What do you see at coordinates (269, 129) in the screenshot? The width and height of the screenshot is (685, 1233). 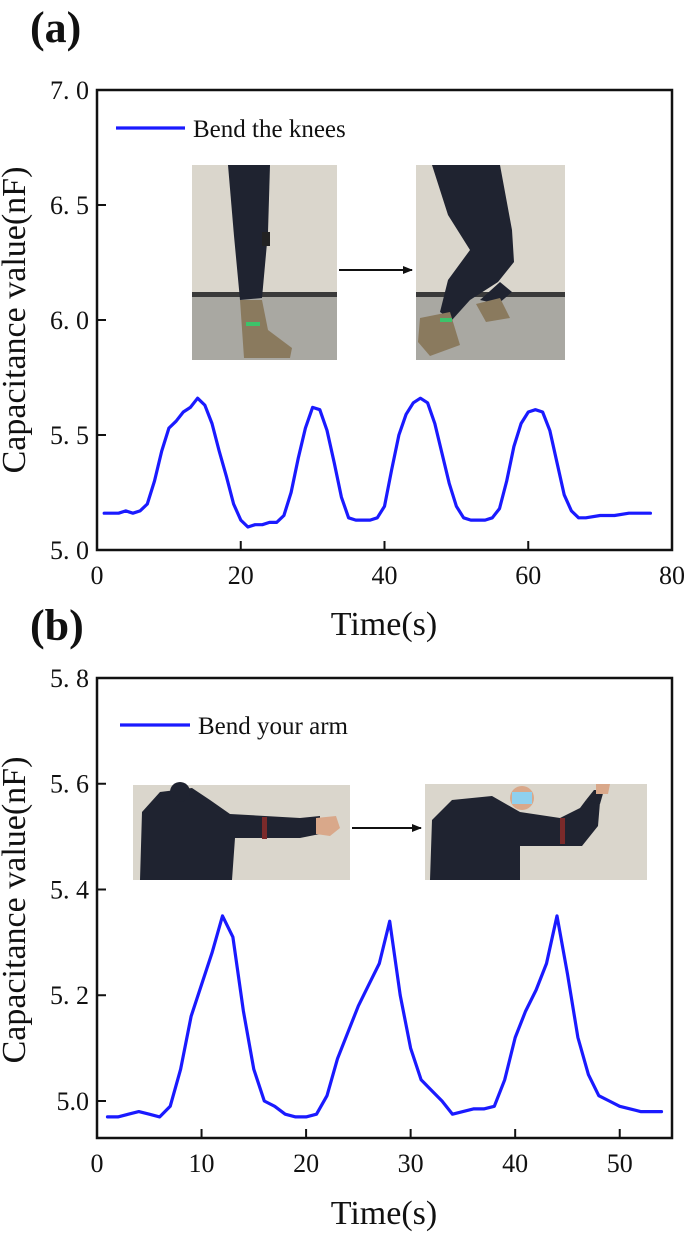 I see `legend-label-a: Bend the knees` at bounding box center [269, 129].